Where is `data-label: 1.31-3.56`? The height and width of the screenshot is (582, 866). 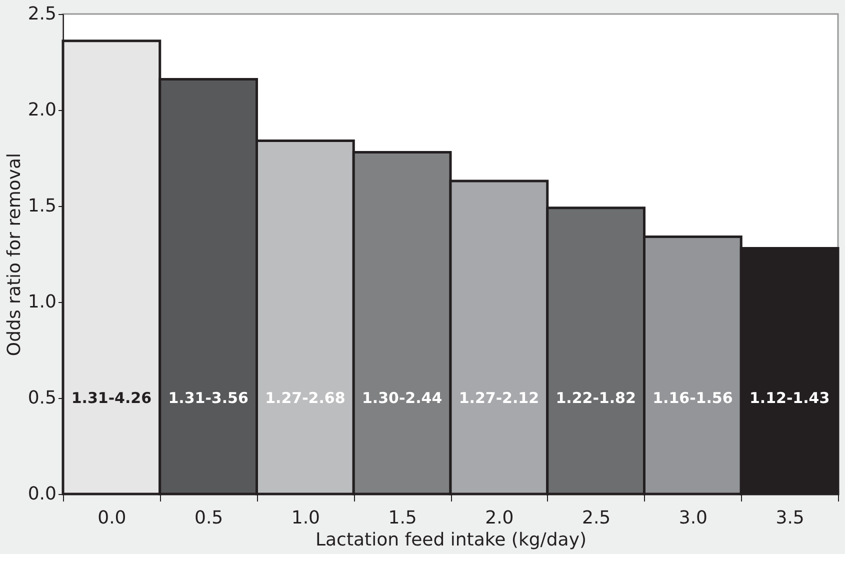
data-label: 1.31-3.56 is located at coordinates (208, 398).